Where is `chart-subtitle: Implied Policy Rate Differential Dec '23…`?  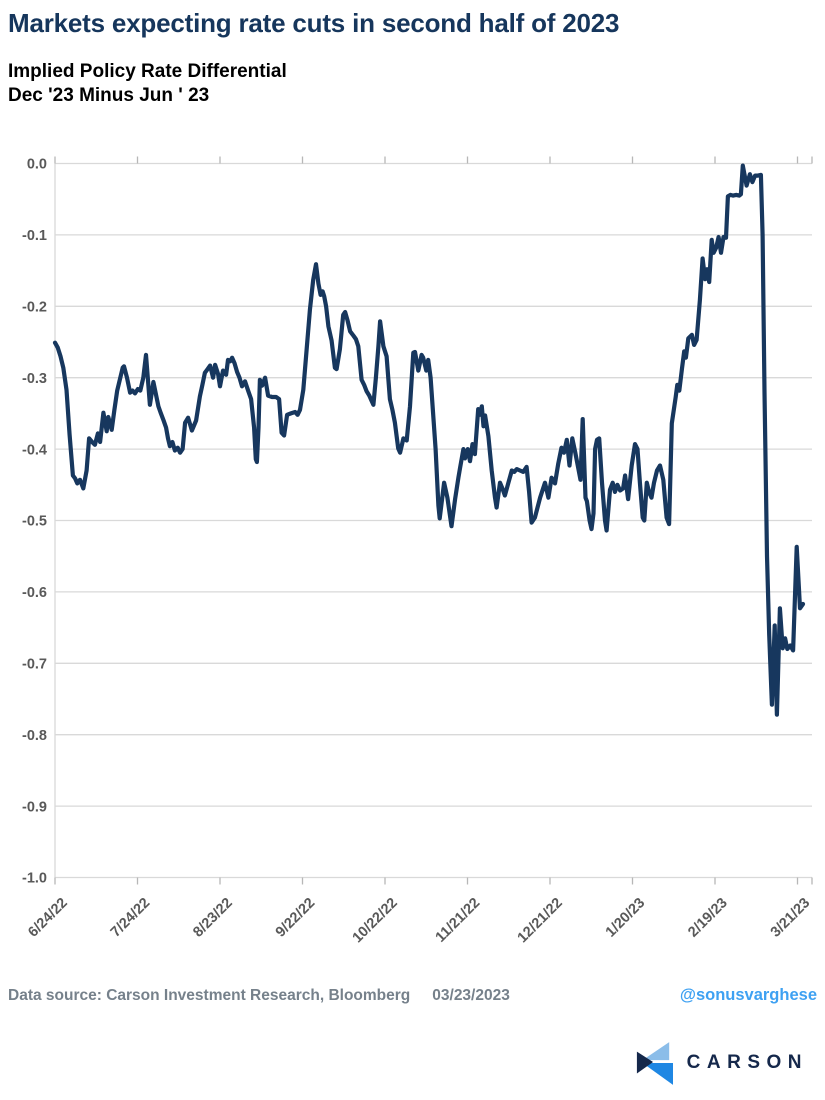
chart-subtitle: Implied Policy Rate Differential Dec '23… is located at coordinates (308, 84).